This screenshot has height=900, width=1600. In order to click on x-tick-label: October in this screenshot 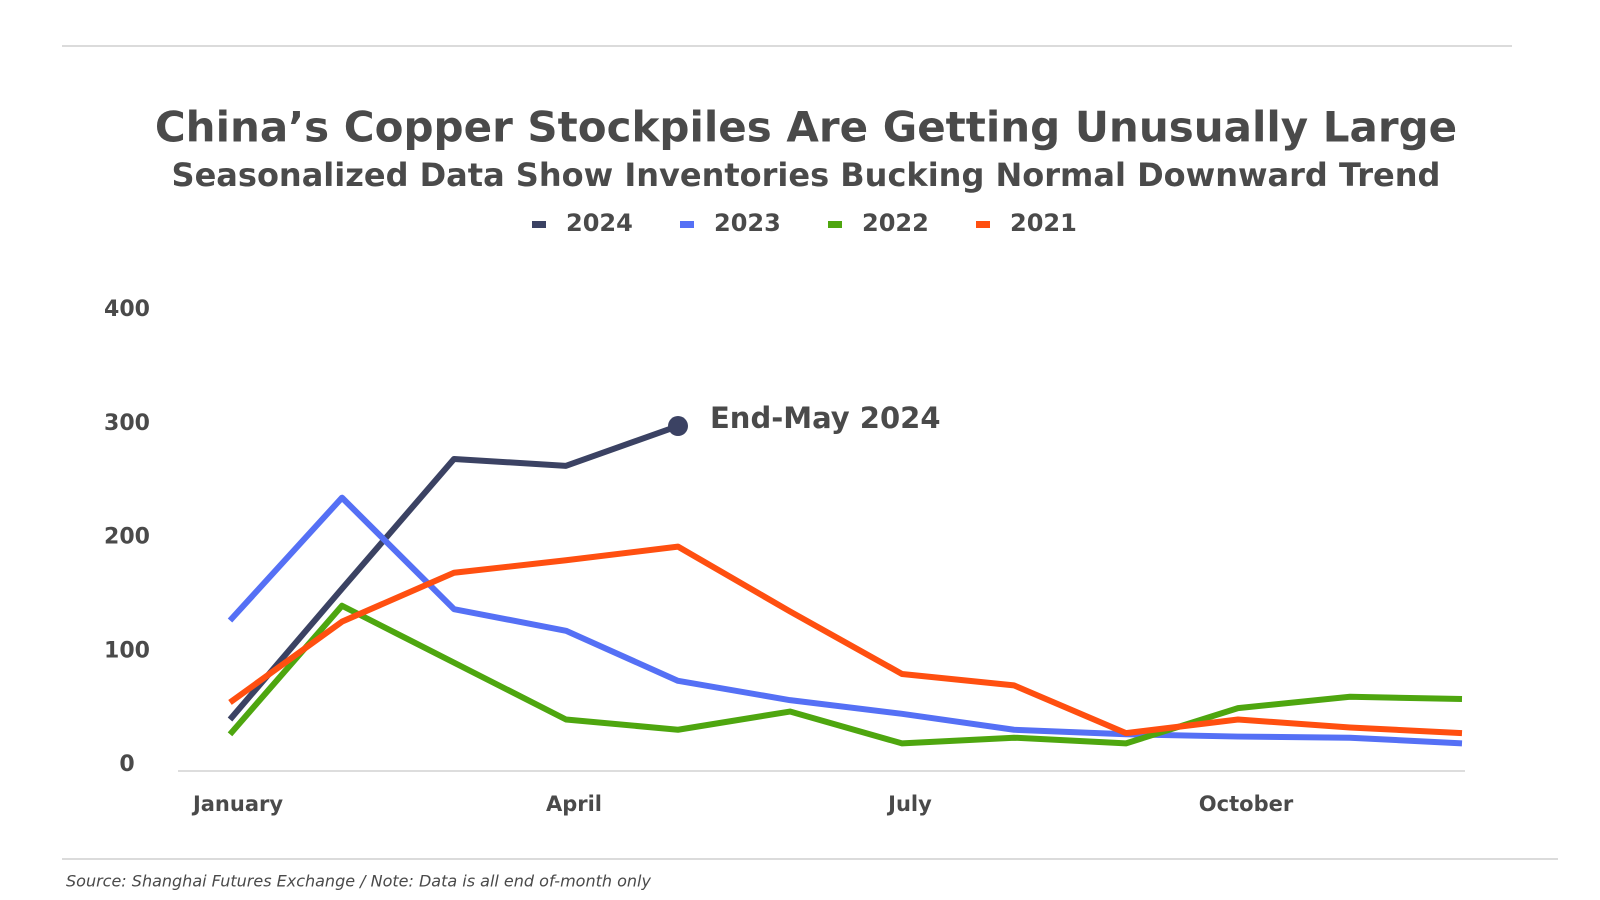, I will do `click(1246, 804)`.